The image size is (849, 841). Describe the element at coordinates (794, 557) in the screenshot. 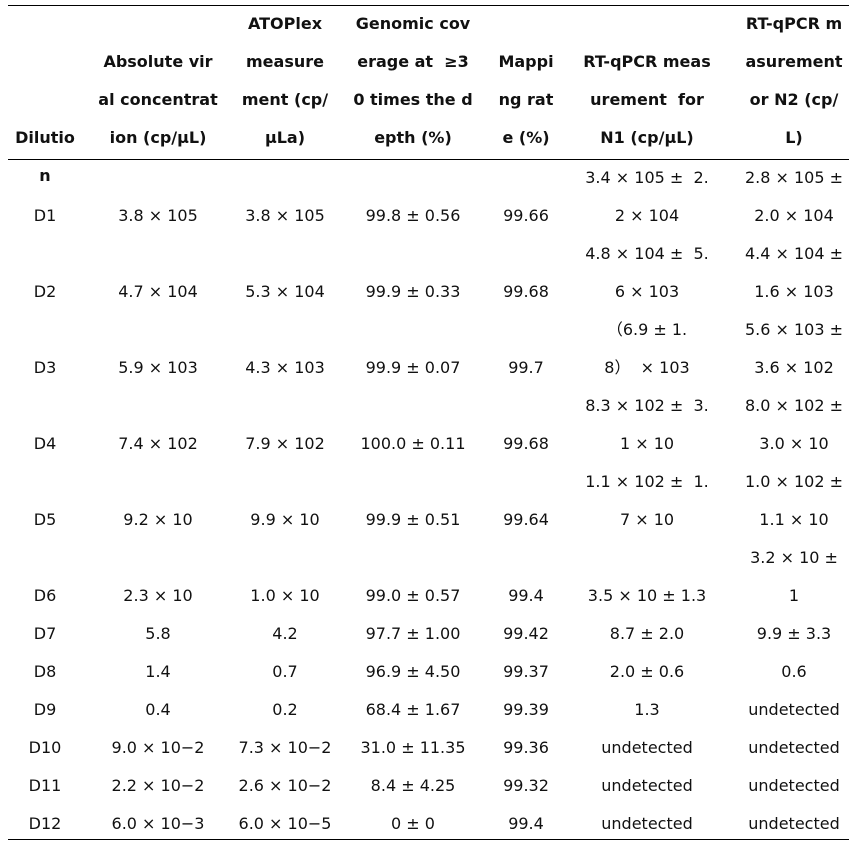

I see `n2-measurement-cell: 3.2 × 10 ±` at that location.